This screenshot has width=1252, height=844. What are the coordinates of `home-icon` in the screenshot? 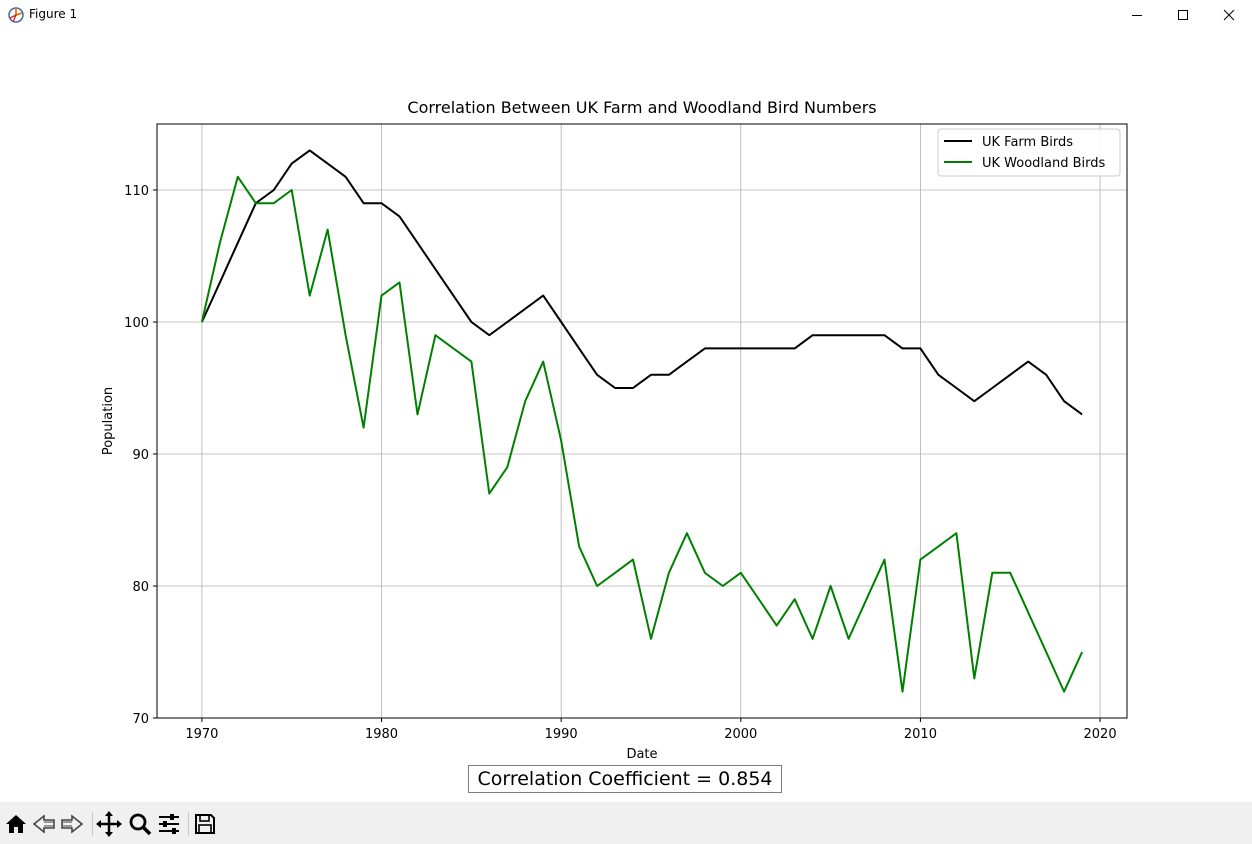 It's located at (16, 824).